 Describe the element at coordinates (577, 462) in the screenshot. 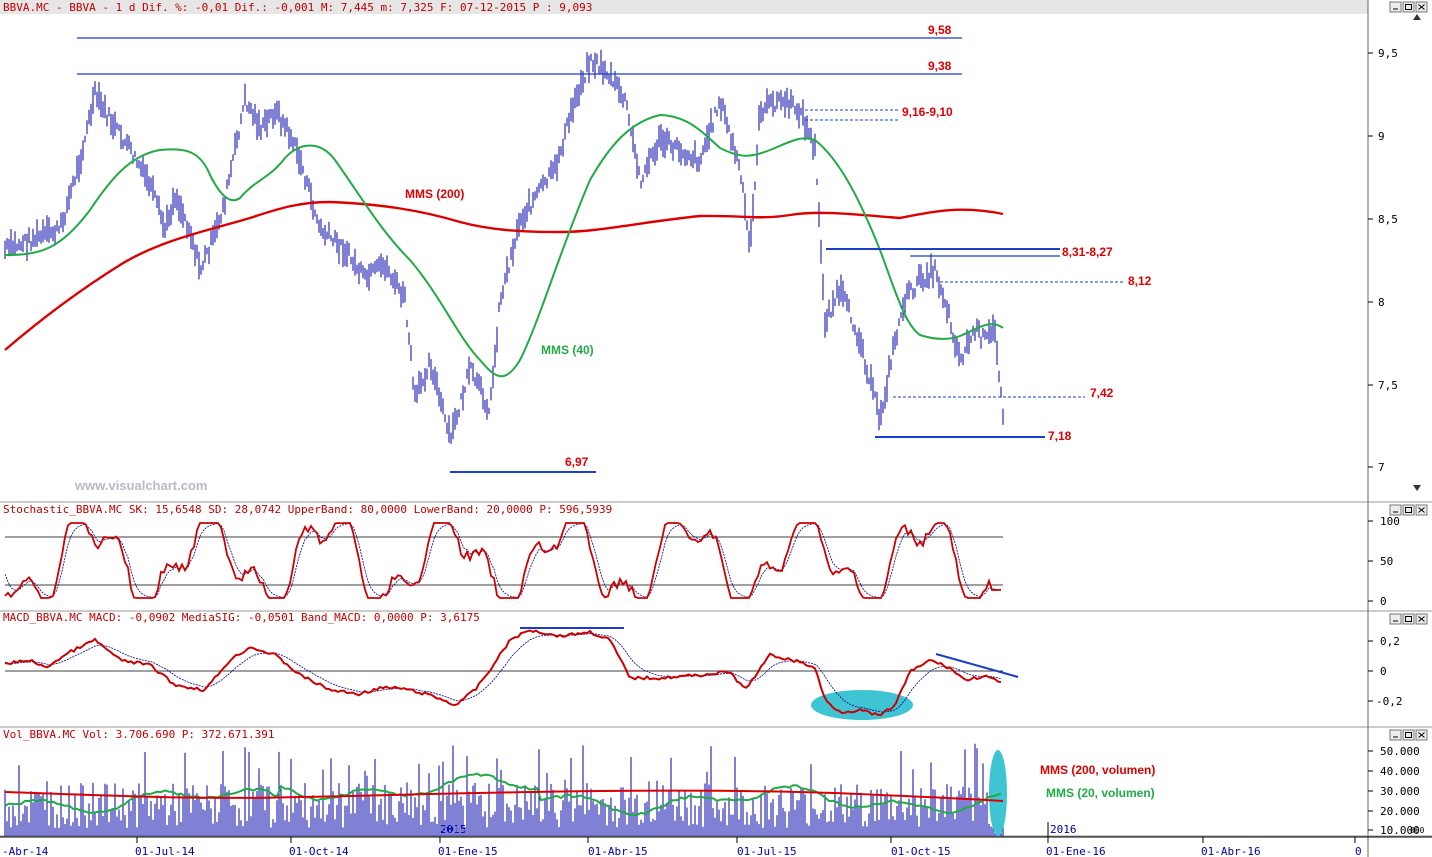

I see `level-label: 6,97` at that location.